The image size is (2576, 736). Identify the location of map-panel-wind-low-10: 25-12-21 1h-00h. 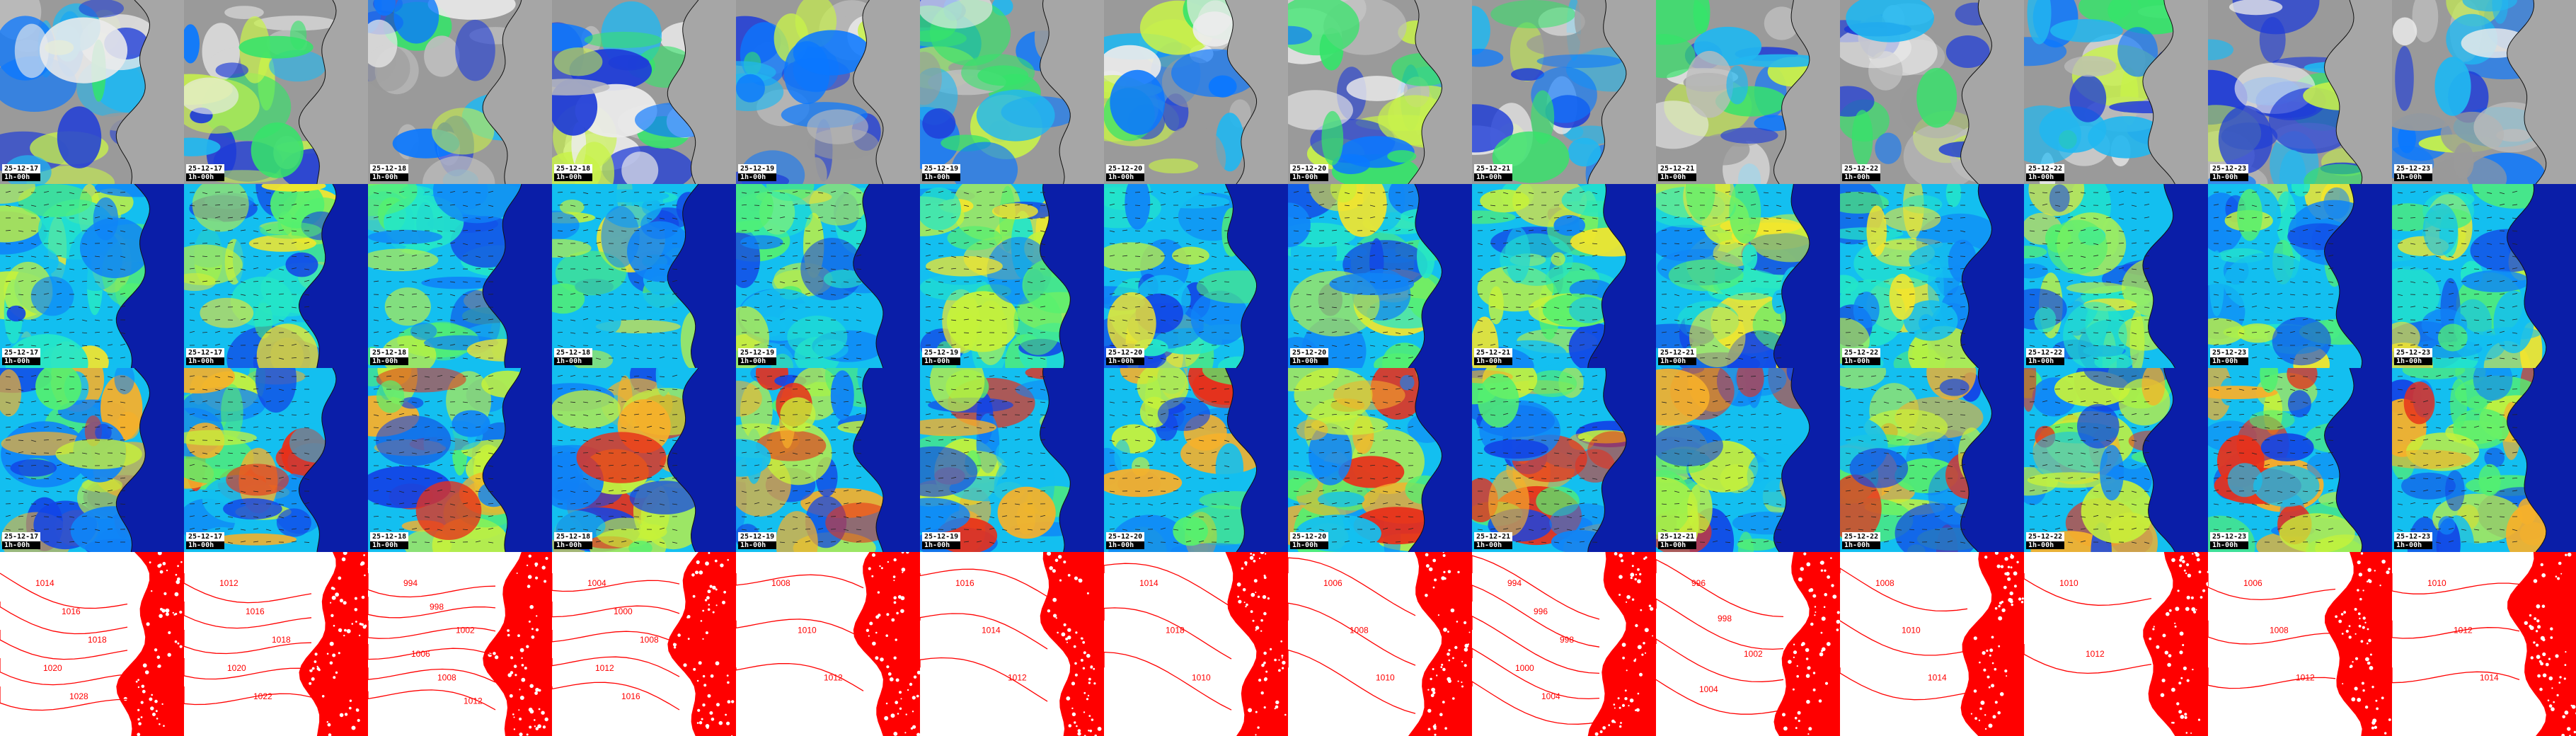
(1748, 276).